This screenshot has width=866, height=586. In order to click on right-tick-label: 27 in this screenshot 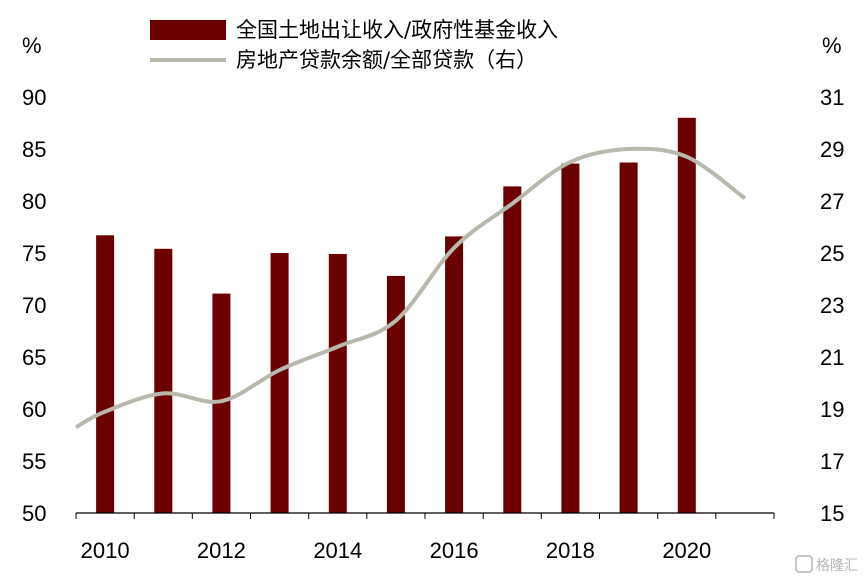, I will do `click(832, 201)`.